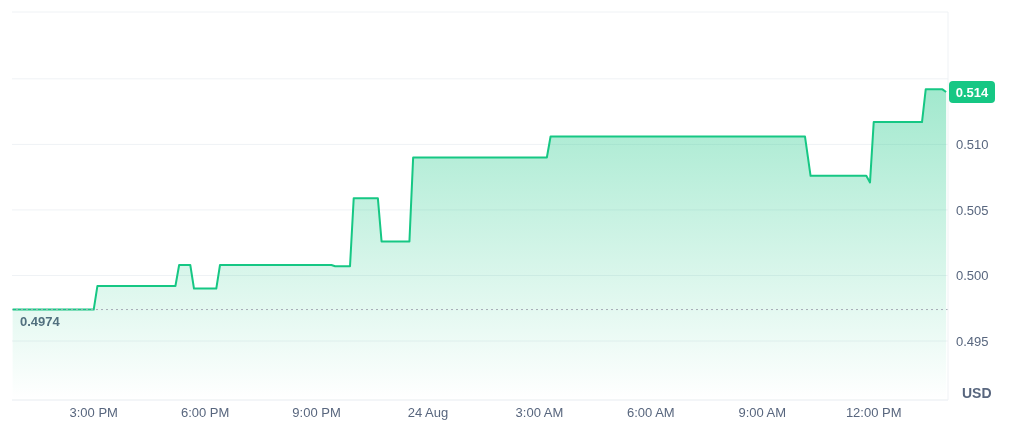 The image size is (1012, 426). I want to click on y-tick-label: 0.495, so click(972, 341).